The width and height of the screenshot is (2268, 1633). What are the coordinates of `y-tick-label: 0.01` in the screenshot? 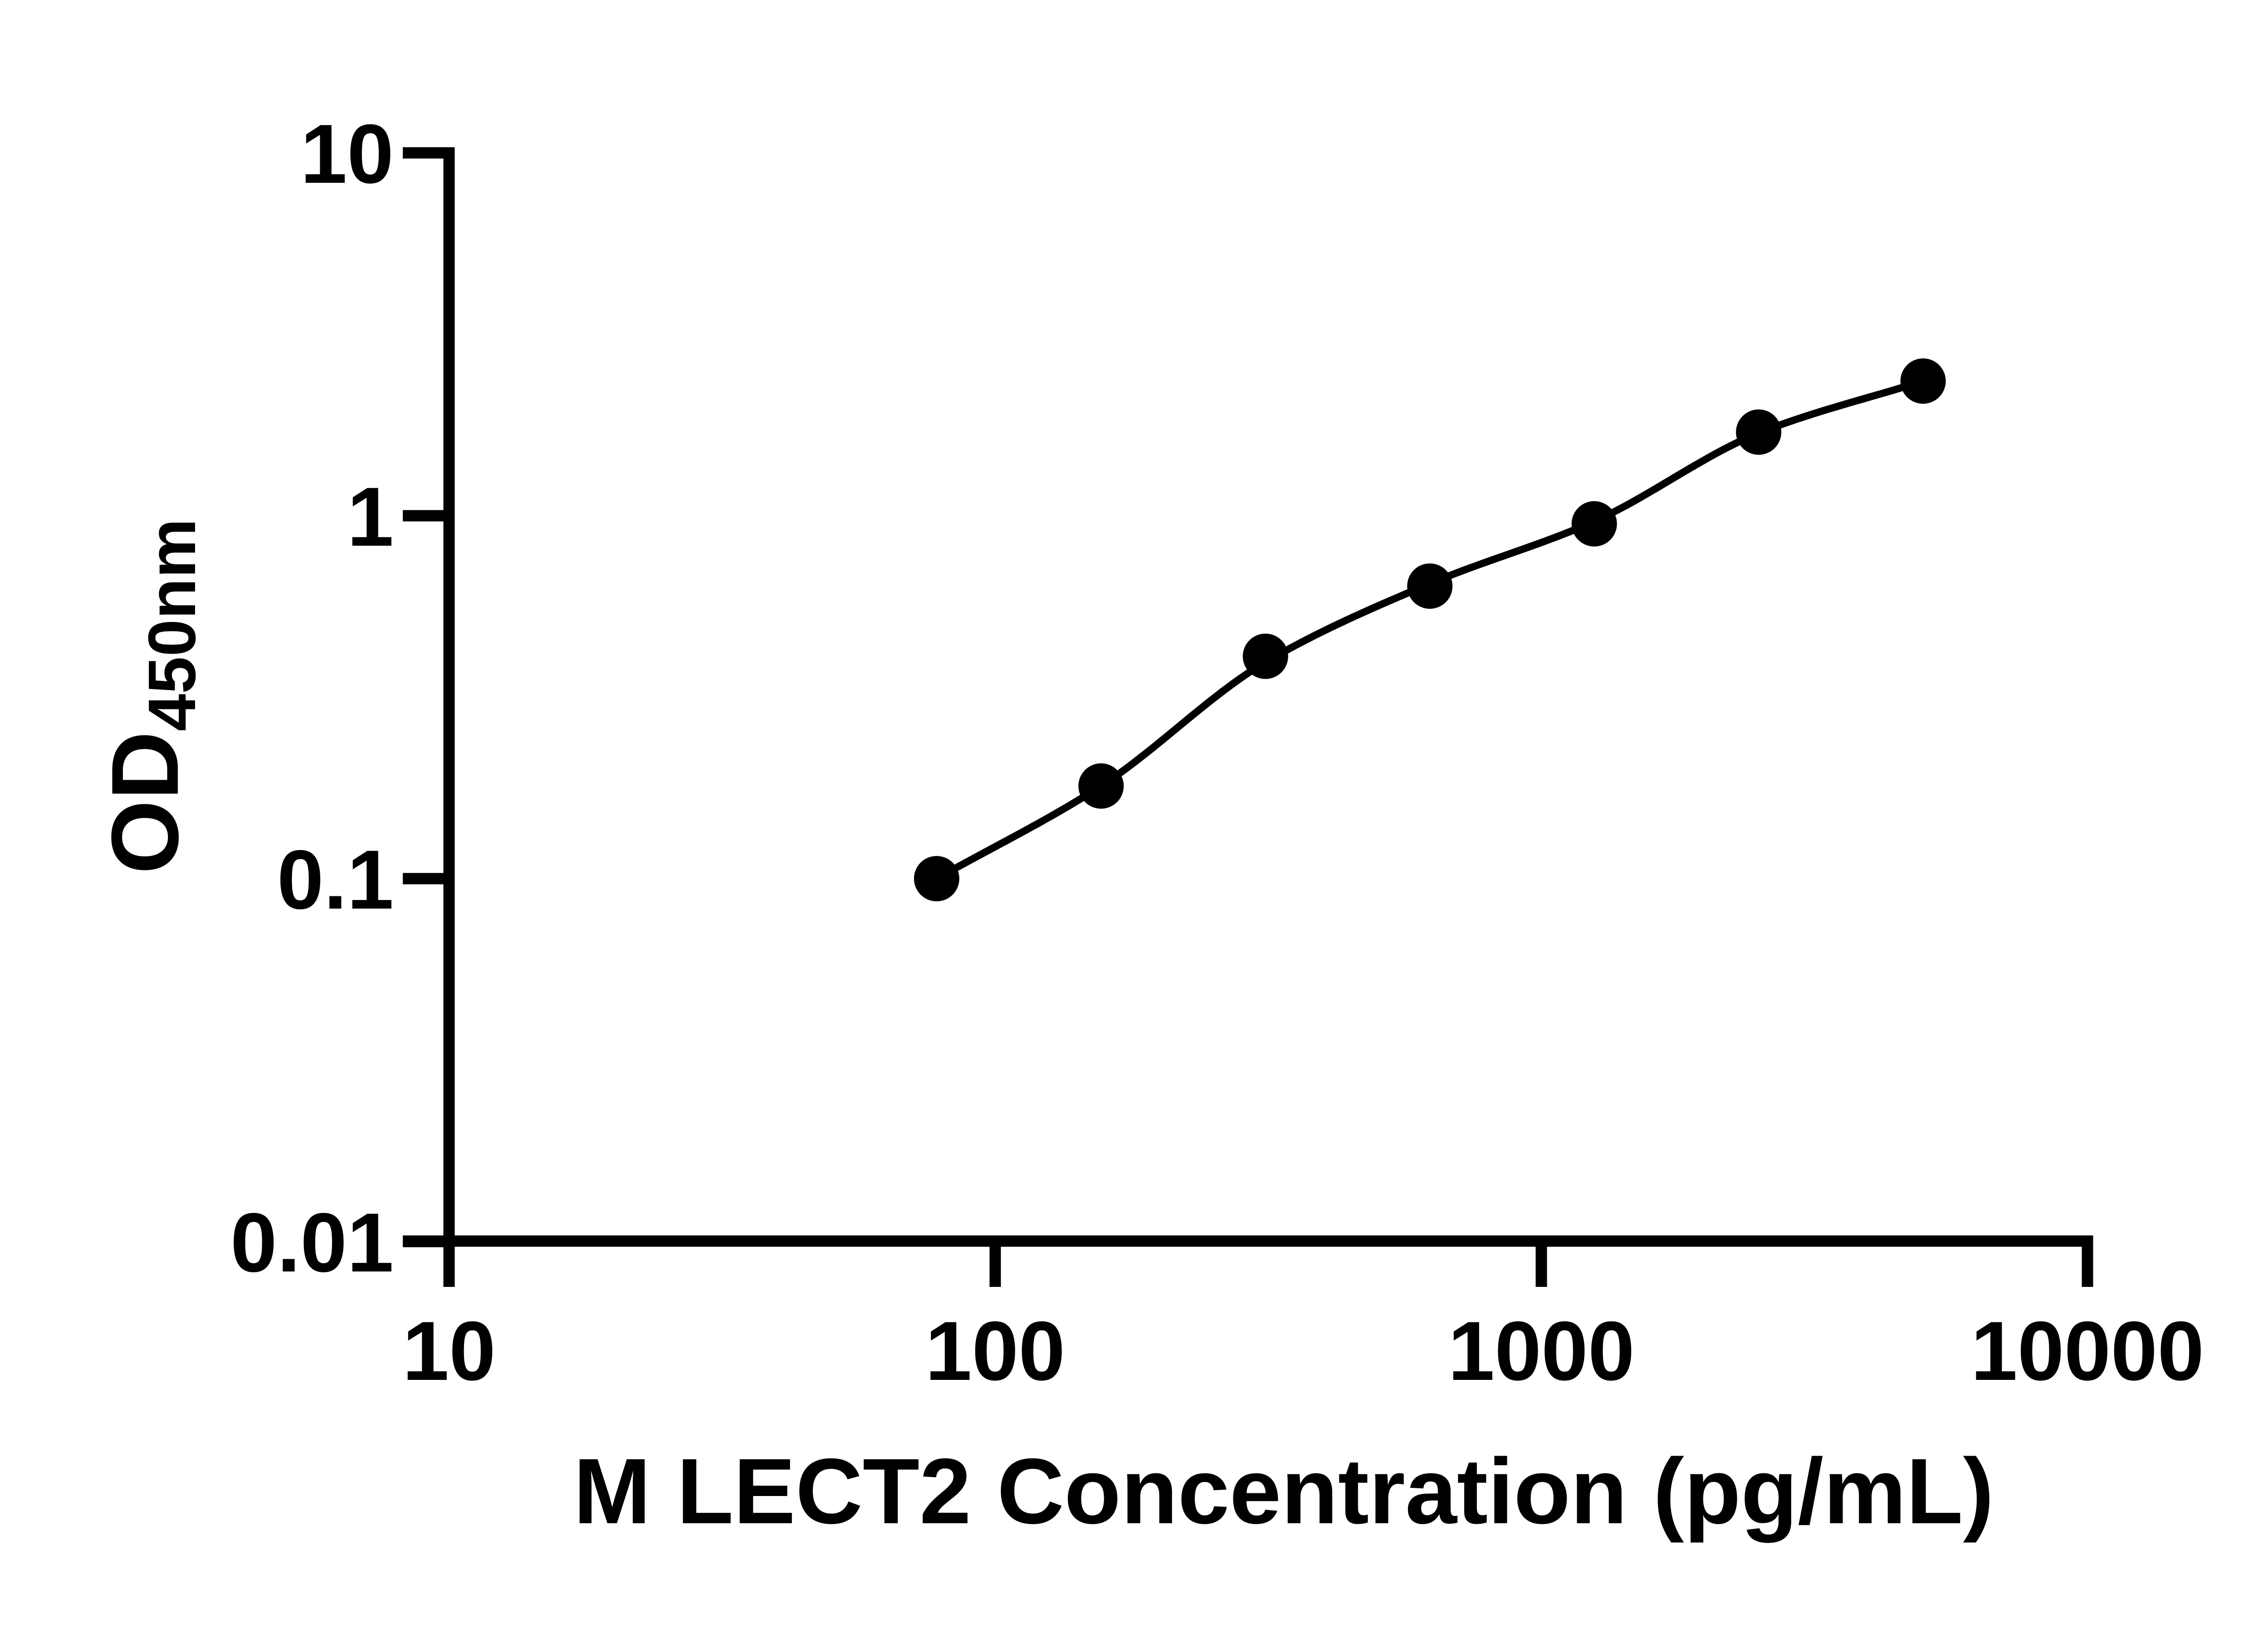 It's located at (312, 1243).